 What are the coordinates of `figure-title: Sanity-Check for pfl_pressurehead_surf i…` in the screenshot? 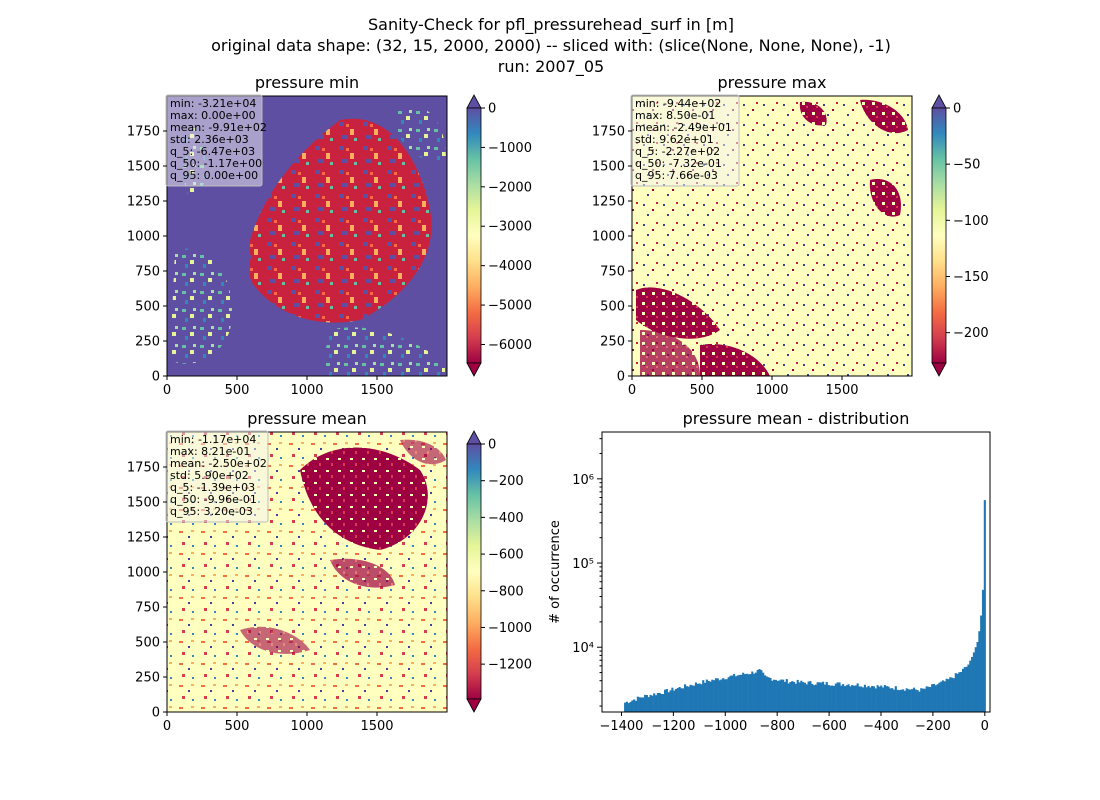 It's located at (551, 25).